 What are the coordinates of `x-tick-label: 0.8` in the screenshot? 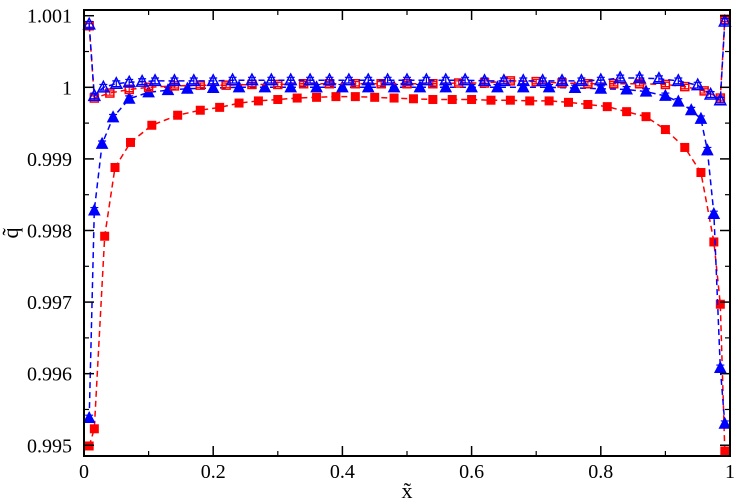 It's located at (600, 472).